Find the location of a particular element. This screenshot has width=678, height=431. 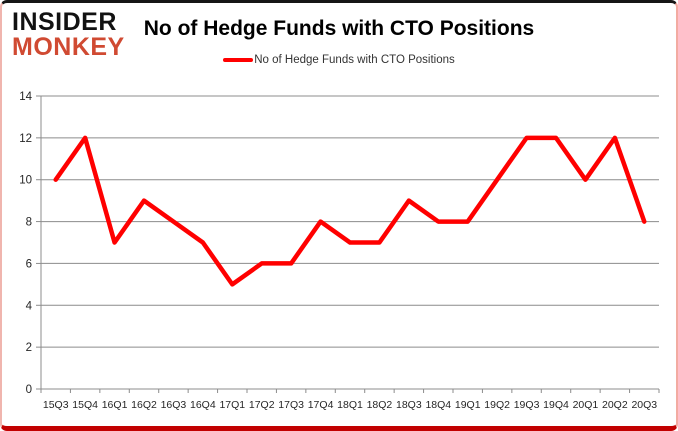

legend: No of Hedge Funds with CTO Positions is located at coordinates (339, 60).